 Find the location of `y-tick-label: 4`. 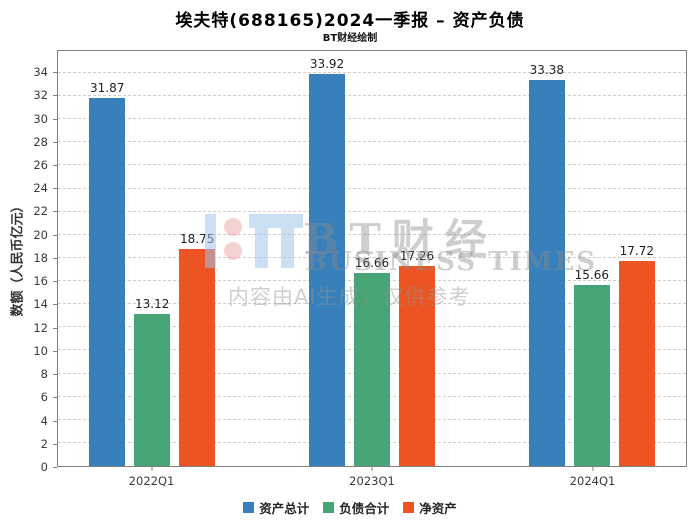

y-tick-label: 4 is located at coordinates (44, 420).